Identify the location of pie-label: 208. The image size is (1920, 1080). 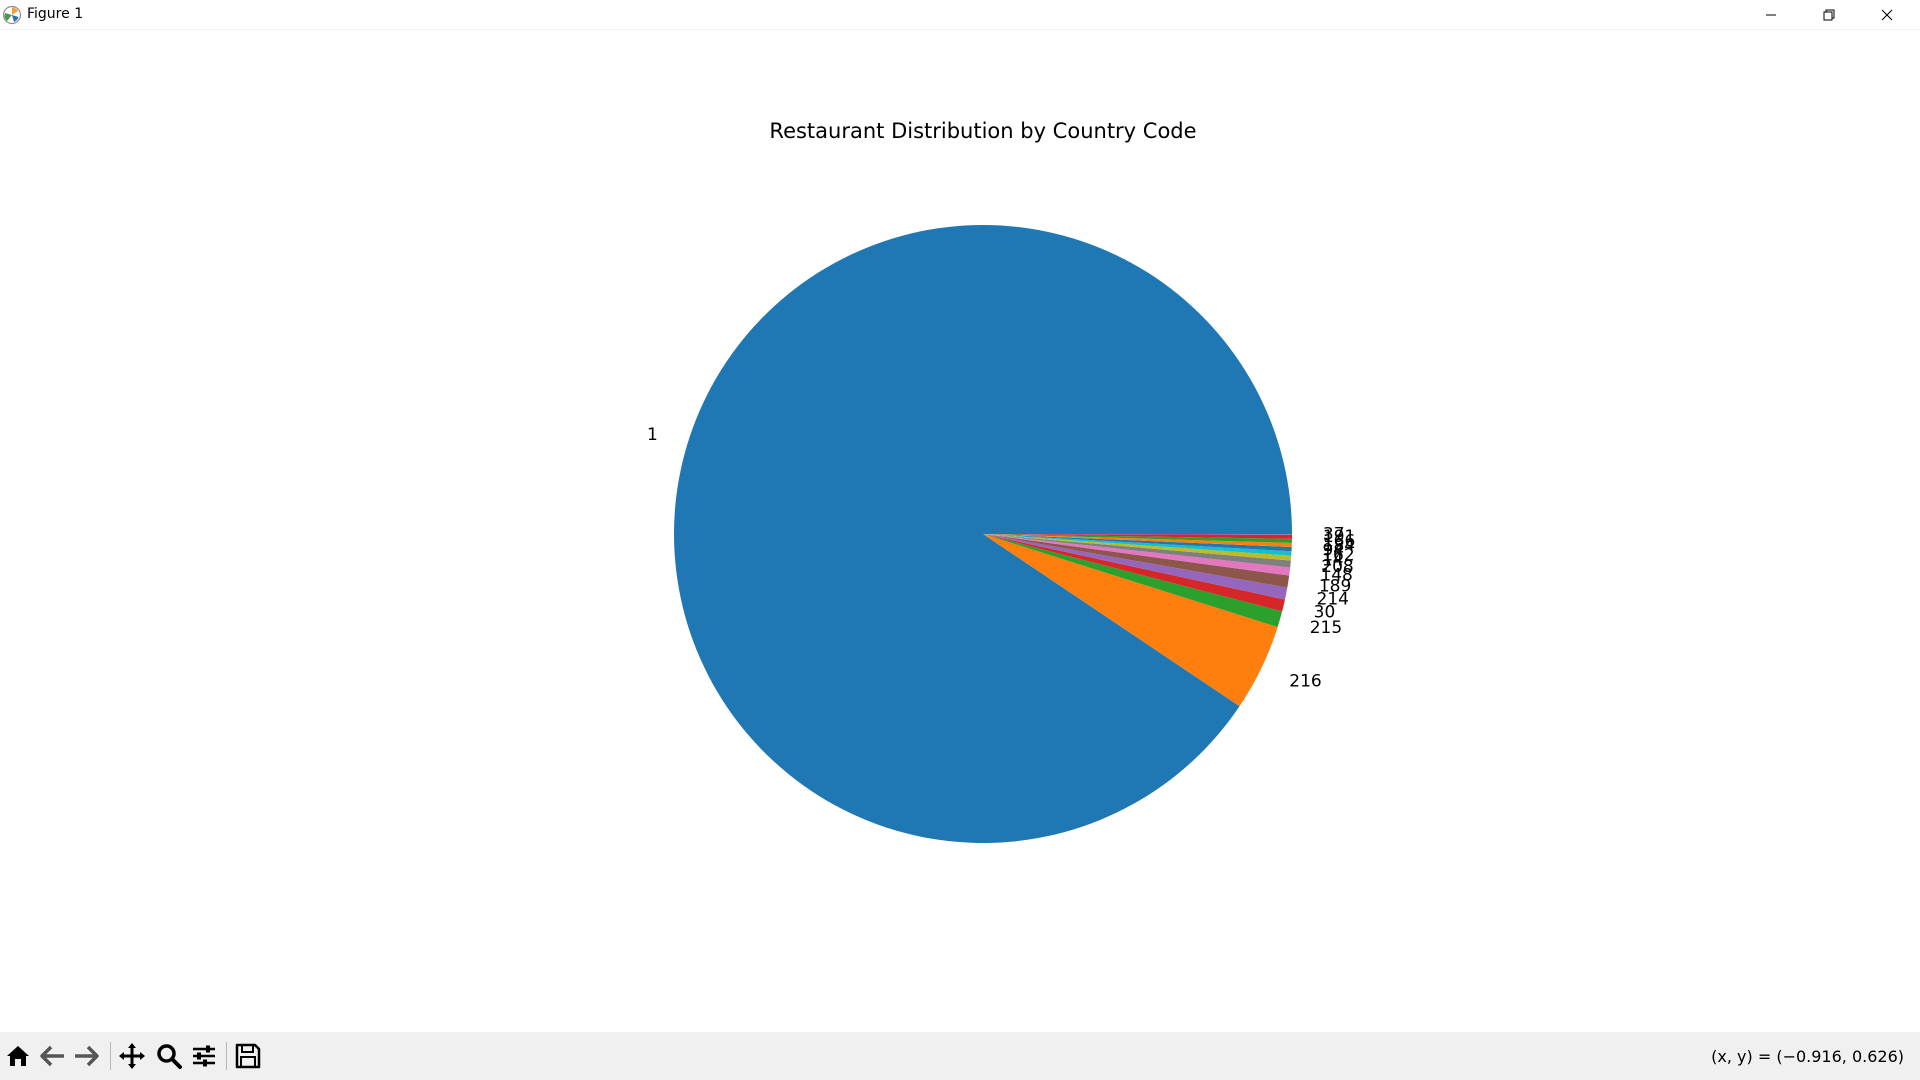
(1337, 567).